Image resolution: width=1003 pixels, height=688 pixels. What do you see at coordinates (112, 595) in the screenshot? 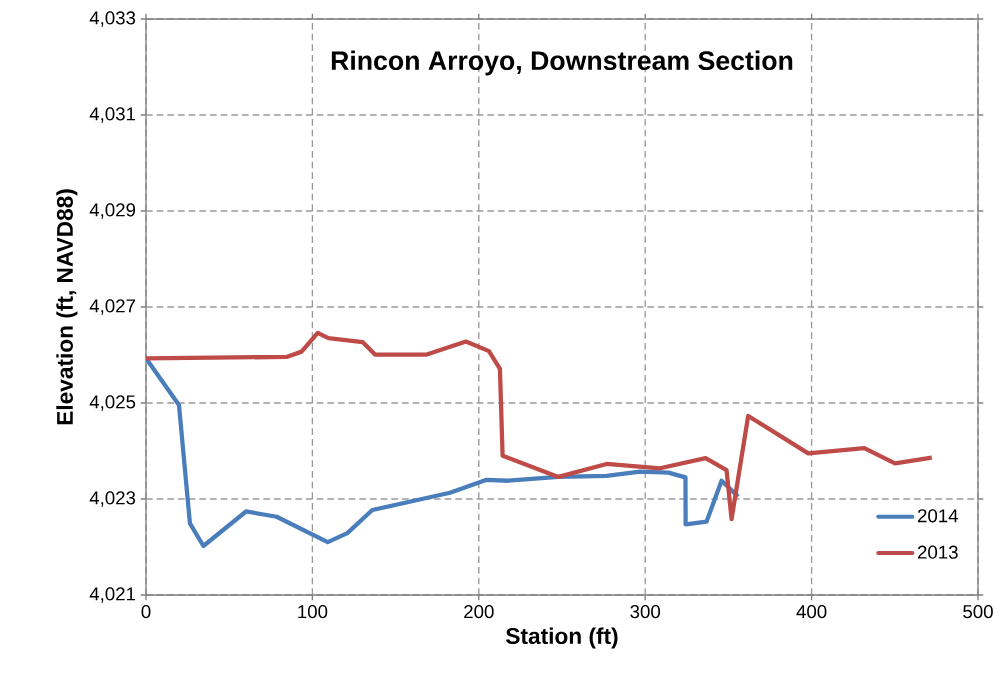
I see `y-tick-label: 4,021` at bounding box center [112, 595].